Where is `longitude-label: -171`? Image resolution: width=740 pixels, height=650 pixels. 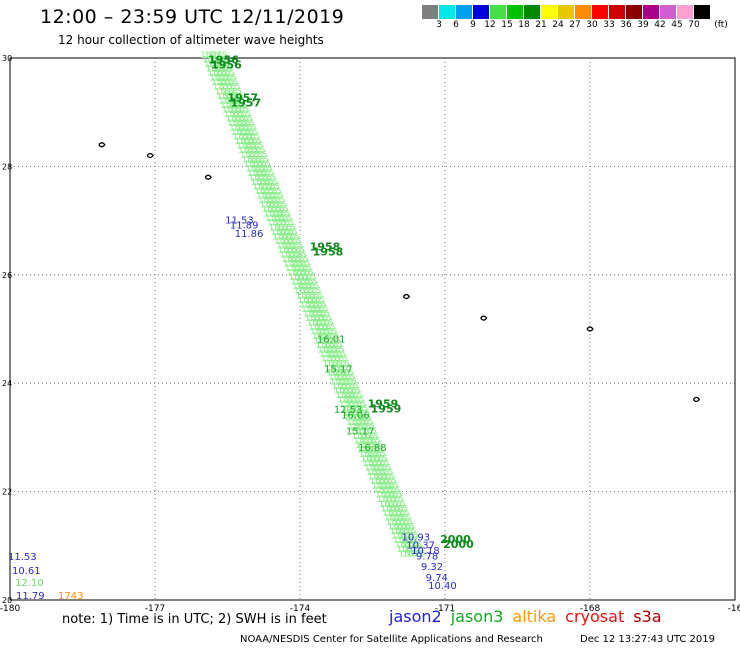 longitude-label: -171 is located at coordinates (445, 609).